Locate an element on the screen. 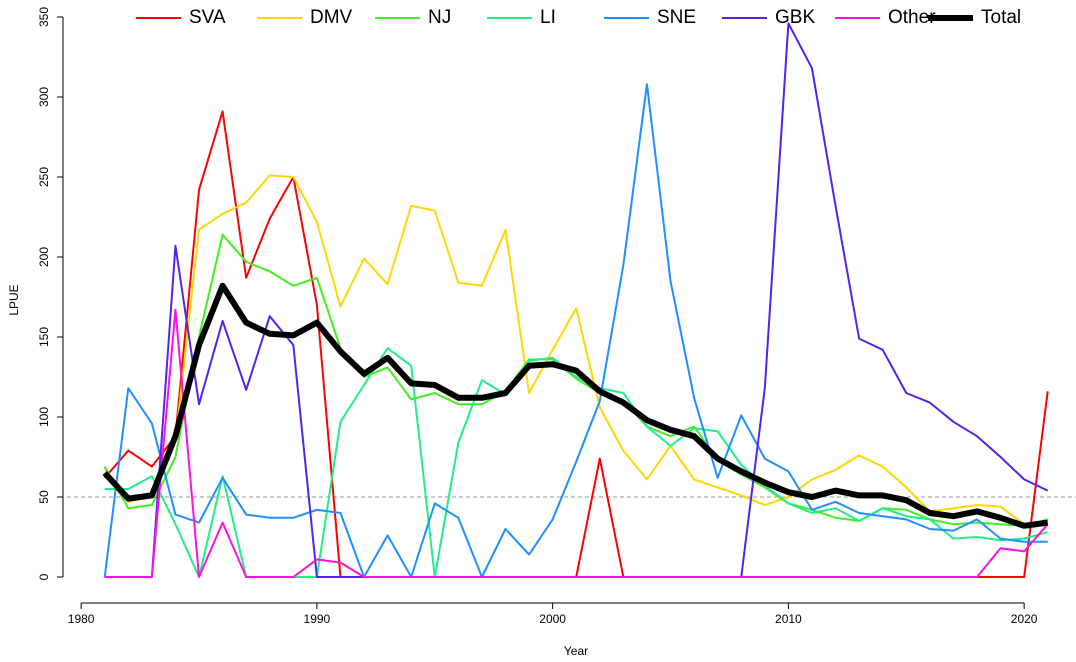 The width and height of the screenshot is (1076, 662). x-tick-label: 2020 is located at coordinates (1024, 619).